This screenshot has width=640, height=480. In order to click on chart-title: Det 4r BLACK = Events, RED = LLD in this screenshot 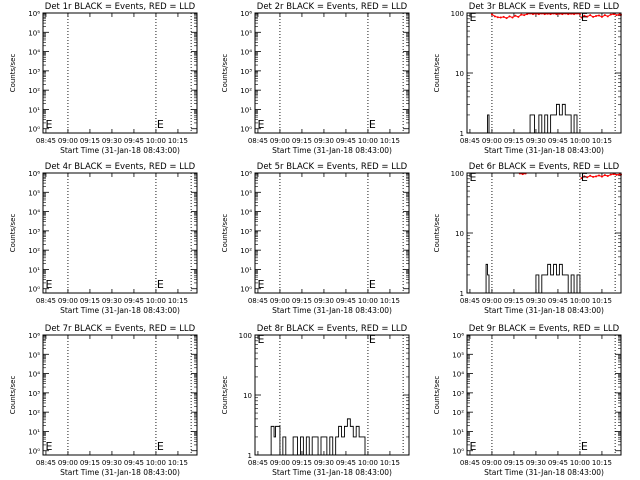, I will do `click(120, 167)`.